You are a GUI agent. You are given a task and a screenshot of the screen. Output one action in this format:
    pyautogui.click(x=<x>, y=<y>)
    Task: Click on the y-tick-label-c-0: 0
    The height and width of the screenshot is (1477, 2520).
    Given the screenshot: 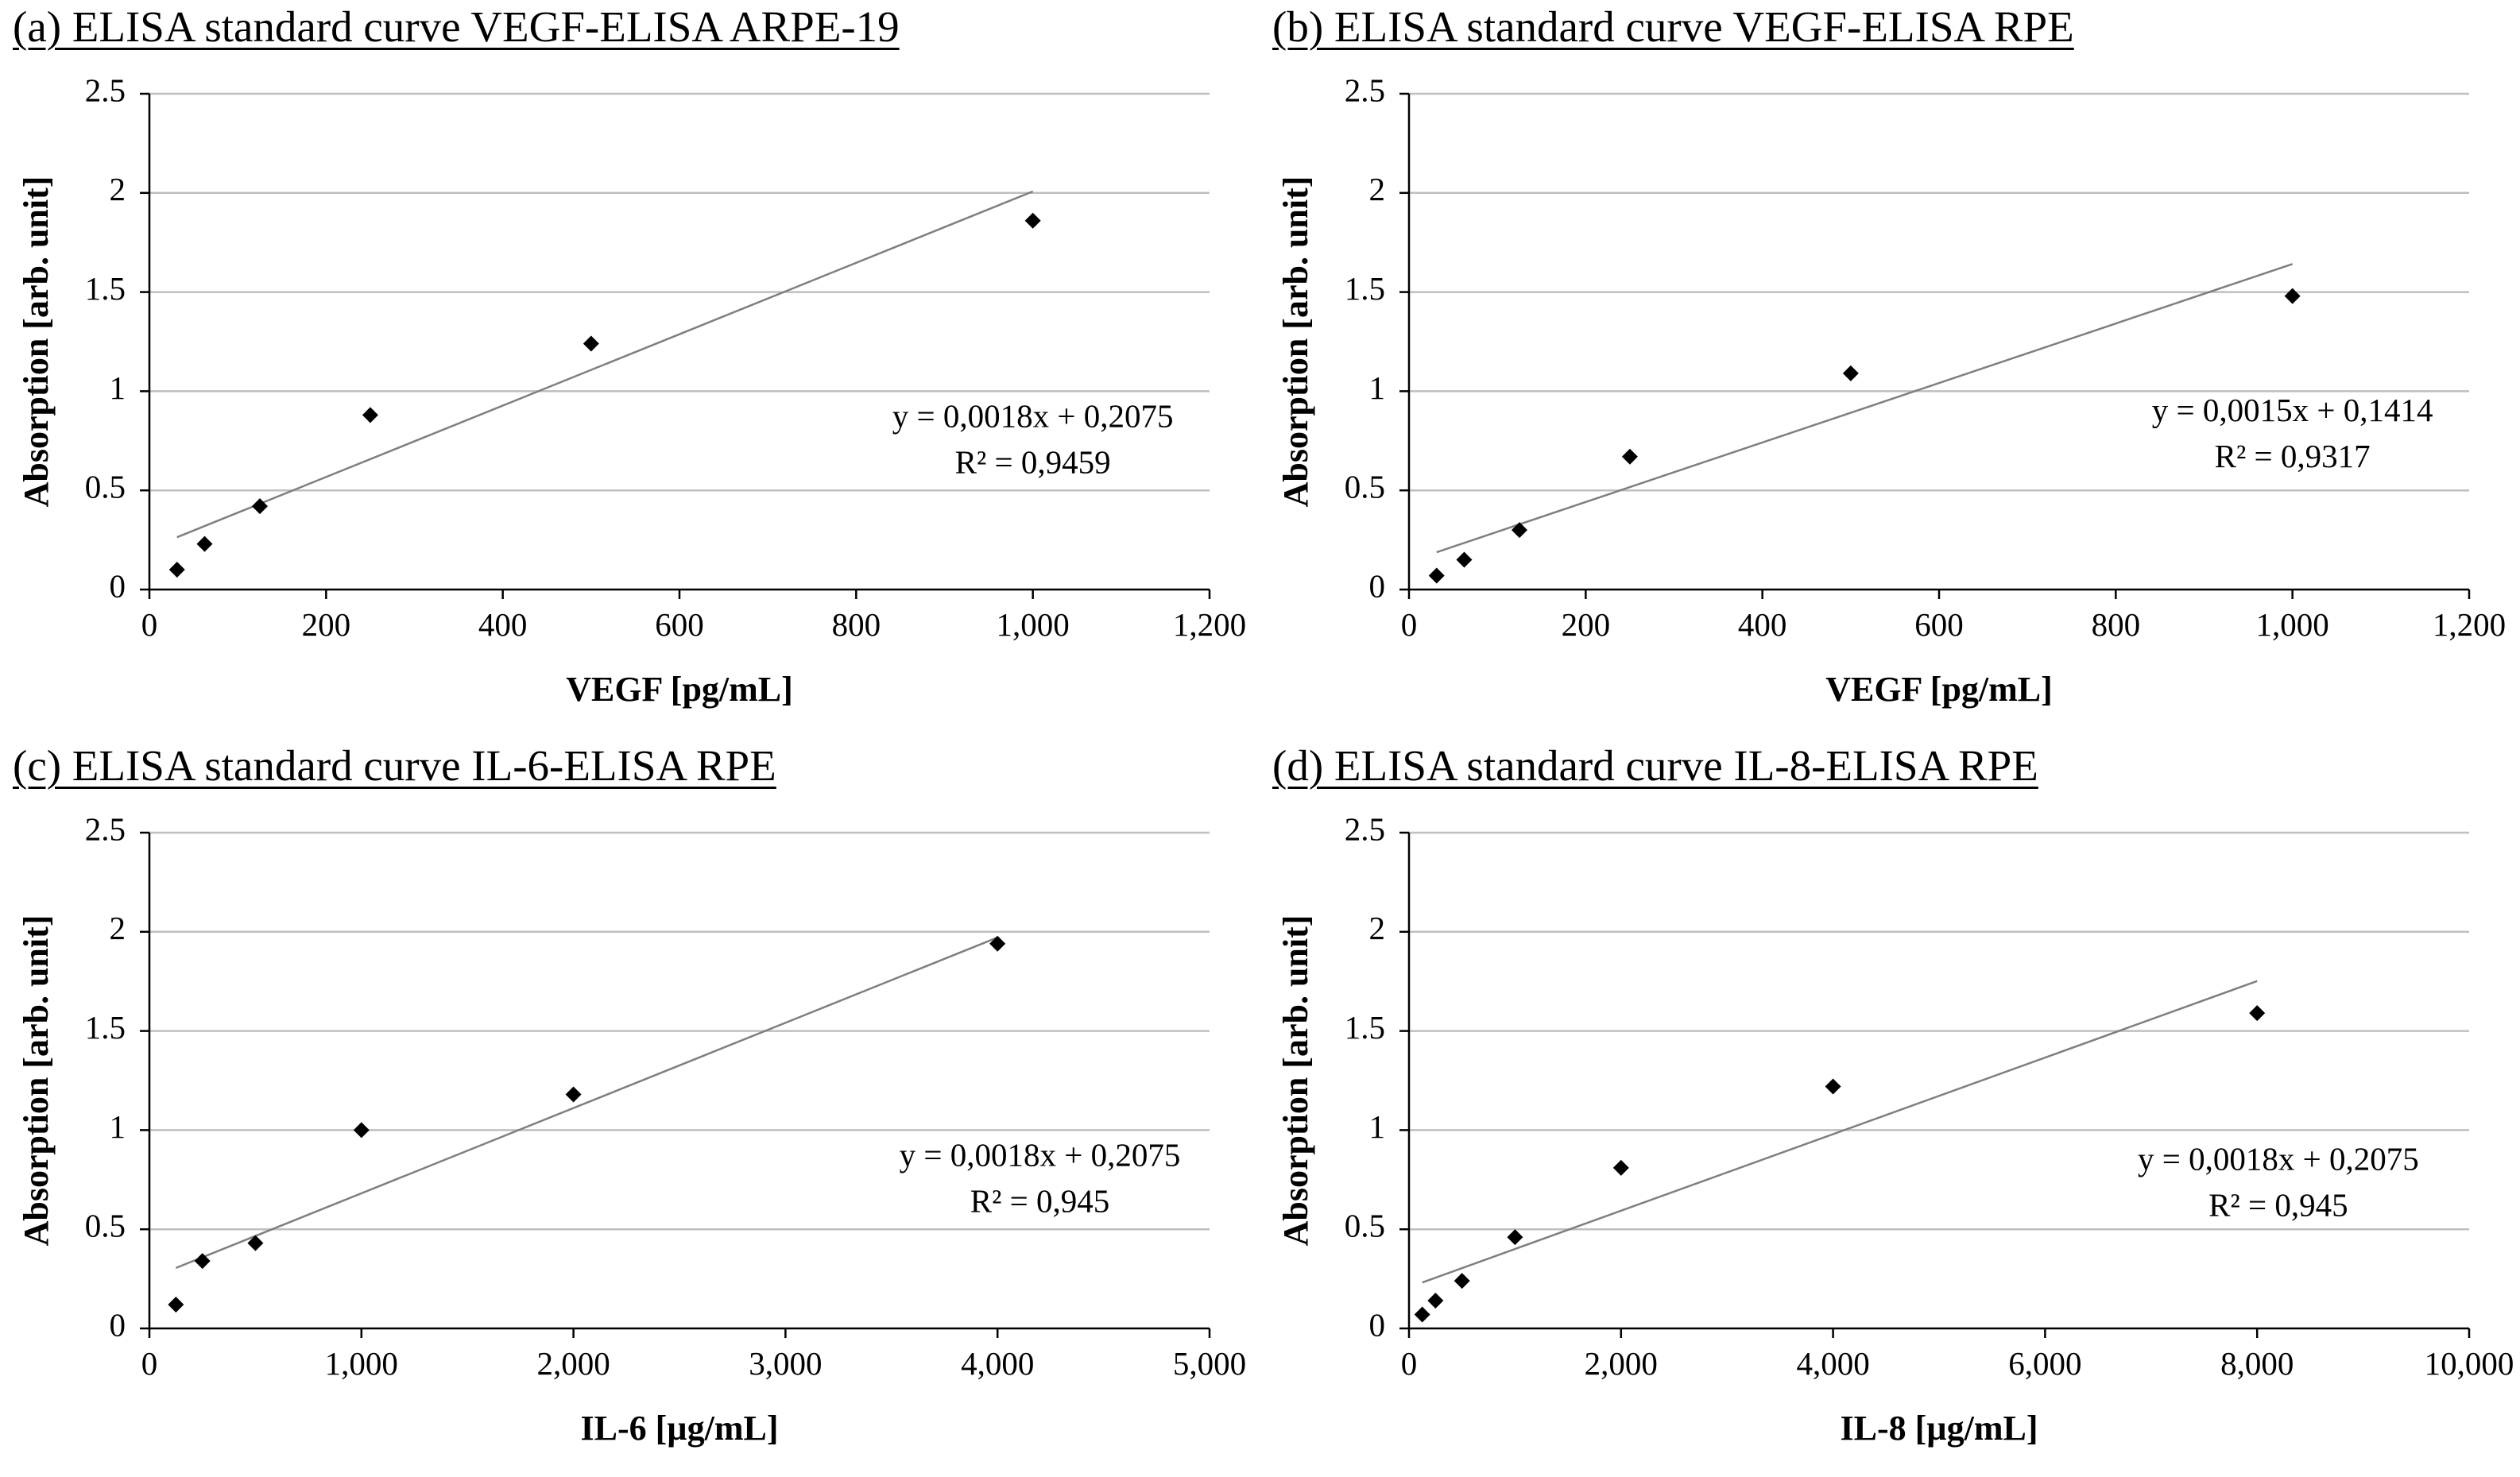 What is the action you would take?
    pyautogui.click(x=118, y=1324)
    